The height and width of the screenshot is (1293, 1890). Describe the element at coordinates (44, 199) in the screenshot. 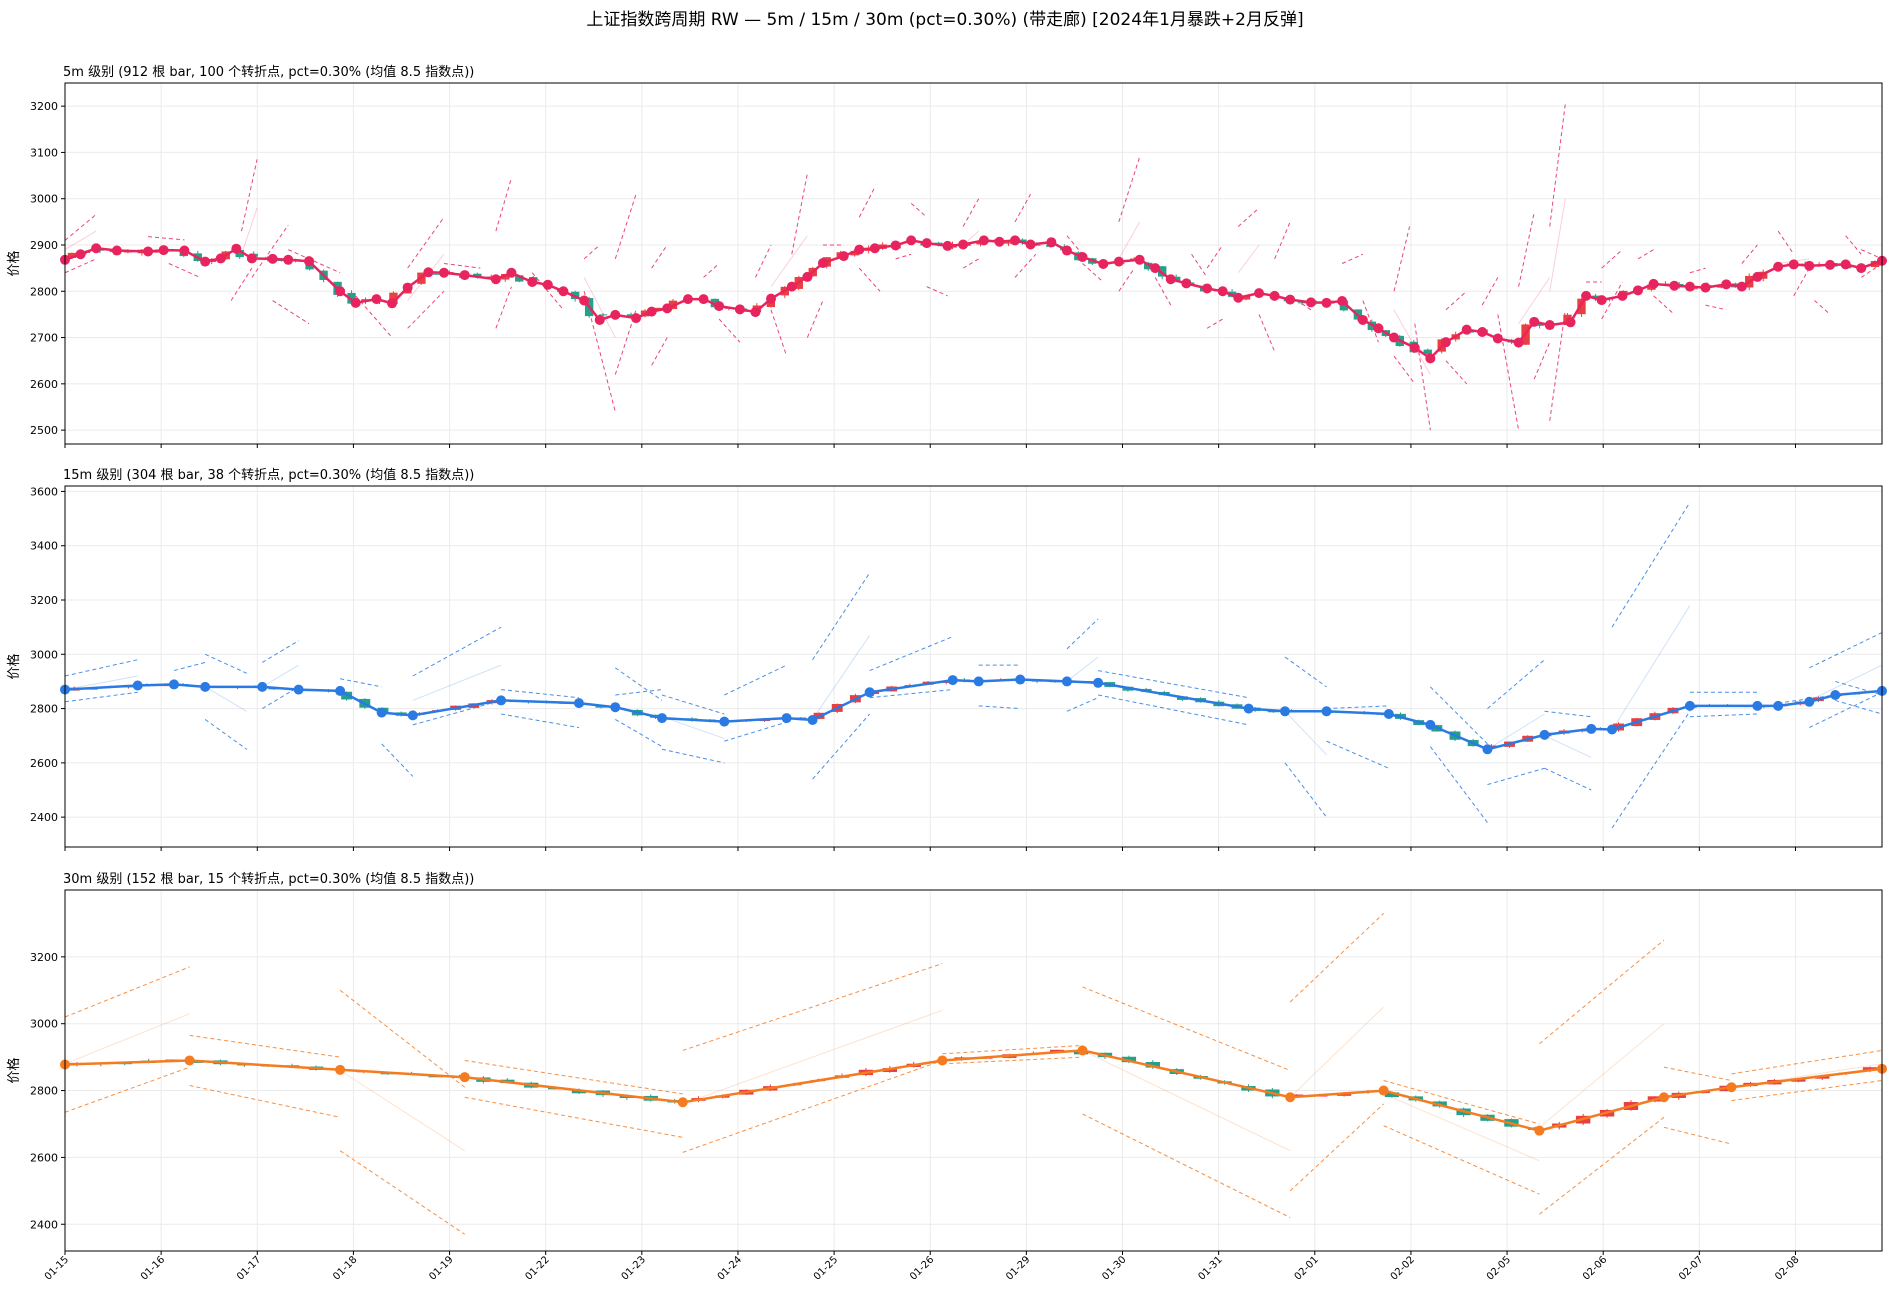

I see `y-tick-label: 3000` at that location.